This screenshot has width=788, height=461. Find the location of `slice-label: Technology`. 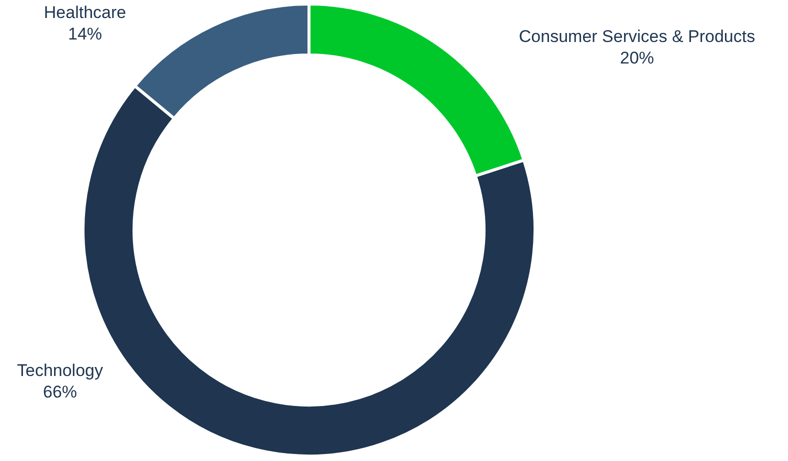

slice-label: Technology is located at coordinates (60, 370).